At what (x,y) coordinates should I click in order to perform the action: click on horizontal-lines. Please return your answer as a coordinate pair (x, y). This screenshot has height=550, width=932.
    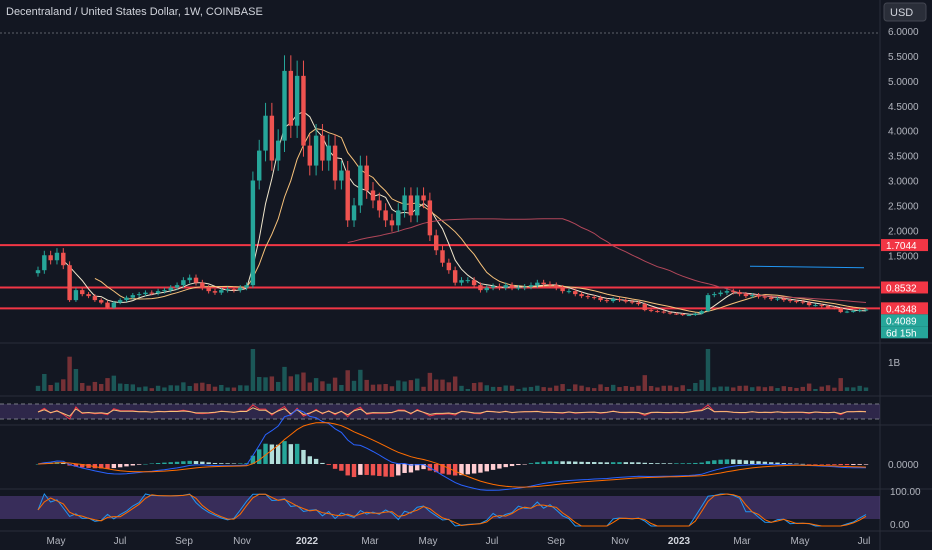
    Looking at the image, I should click on (440, 277).